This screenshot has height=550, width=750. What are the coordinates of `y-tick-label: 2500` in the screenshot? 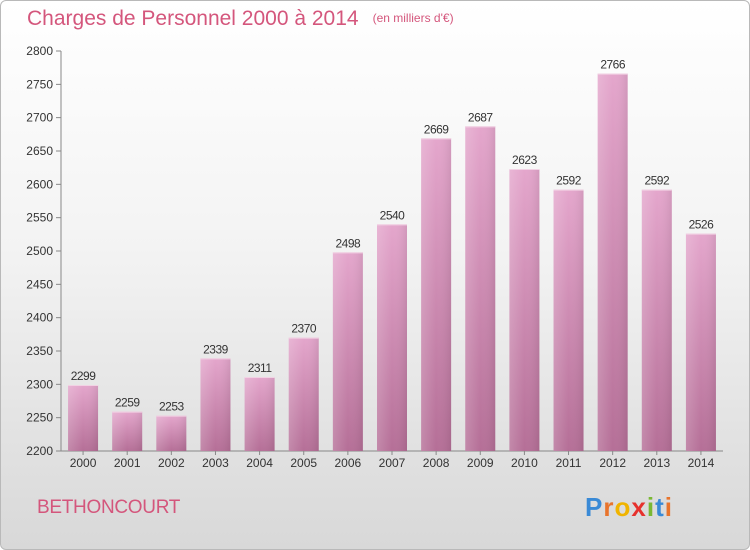 It's located at (39, 251).